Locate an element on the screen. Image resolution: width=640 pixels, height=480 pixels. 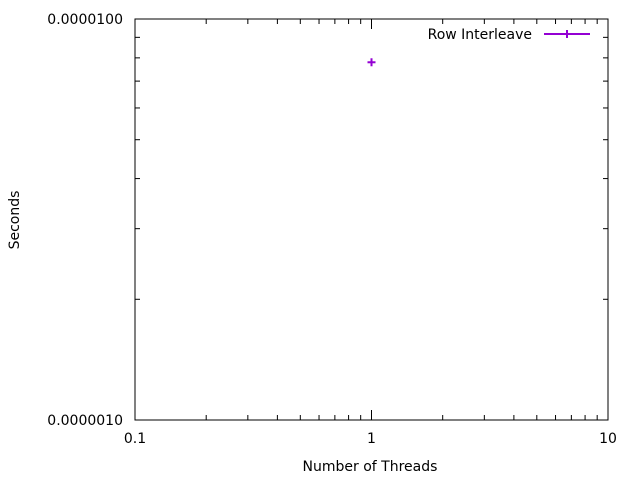
series-layer is located at coordinates (371, 62).